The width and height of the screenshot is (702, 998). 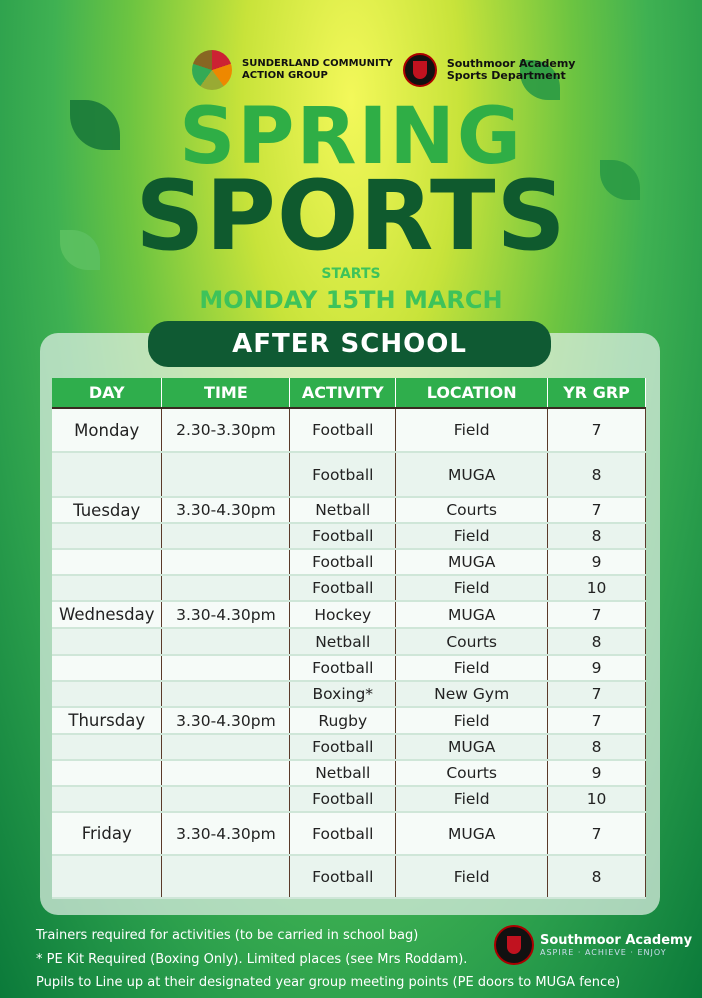 What do you see at coordinates (616, 940) in the screenshot?
I see `school-name: Southmoor Academy` at bounding box center [616, 940].